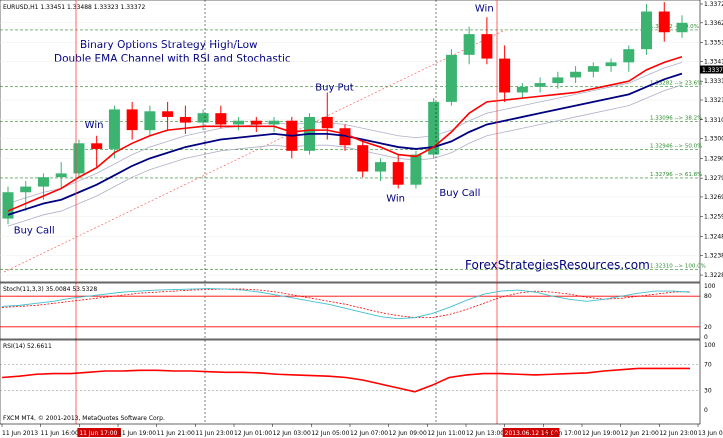 This screenshot has width=723, height=438. What do you see at coordinates (446, 433) in the screenshot?
I see `time-tick-label: 12 Jun 11:00` at bounding box center [446, 433].